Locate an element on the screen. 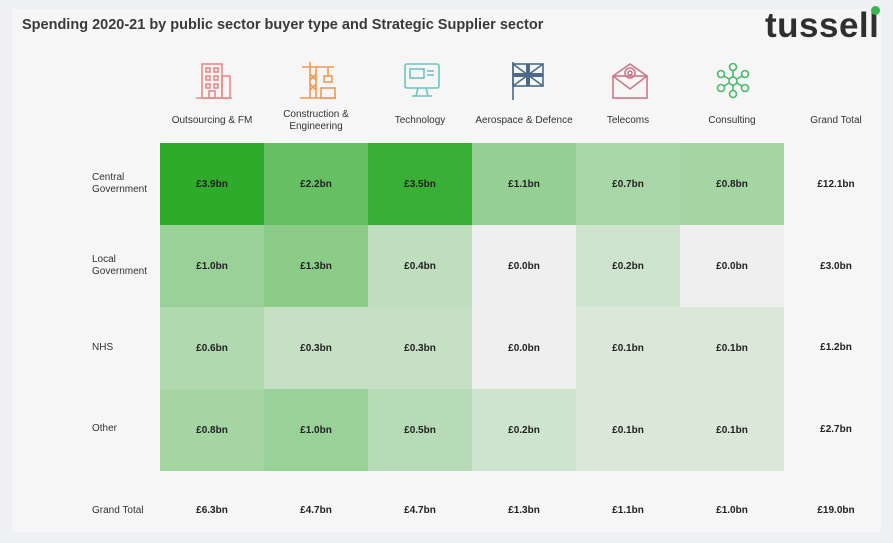 This screenshot has width=893, height=543. heatmap-cell: £0.5bn is located at coordinates (420, 430).